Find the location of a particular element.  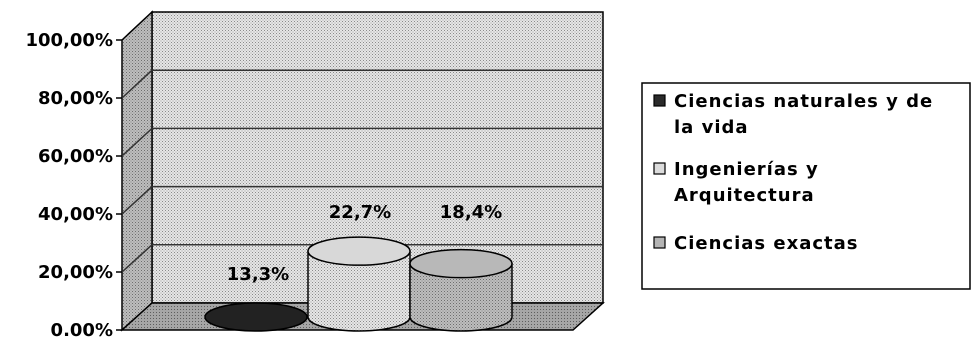

bars is located at coordinates (358, 284).